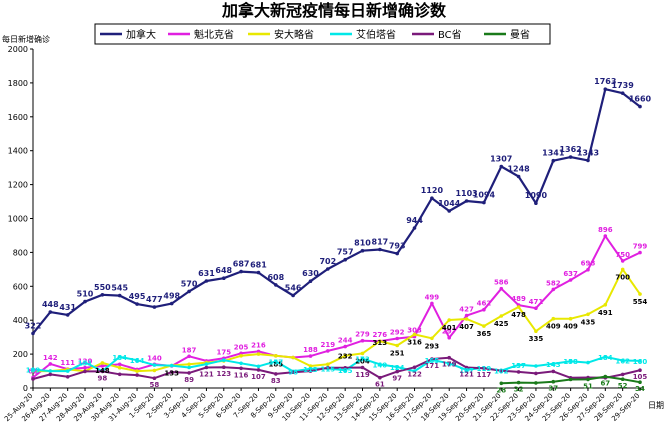 The image size is (668, 433). What do you see at coordinates (432, 361) in the screenshot?
I see `data-label: 165` at bounding box center [432, 361].